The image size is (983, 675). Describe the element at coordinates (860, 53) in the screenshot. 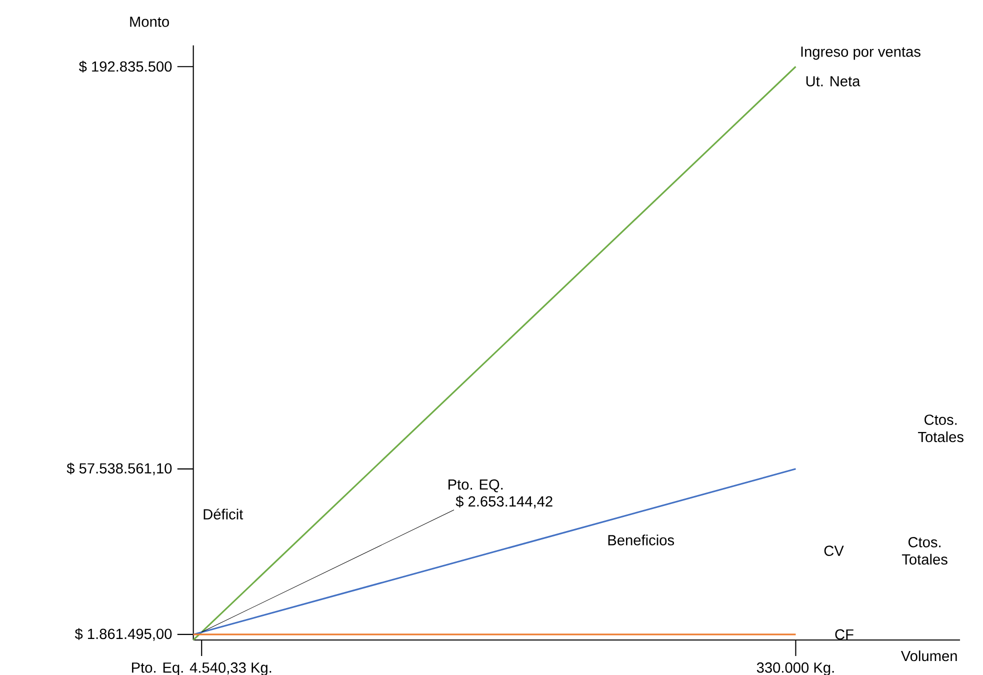

I see `annotation: Ingreso por ventas` at that location.